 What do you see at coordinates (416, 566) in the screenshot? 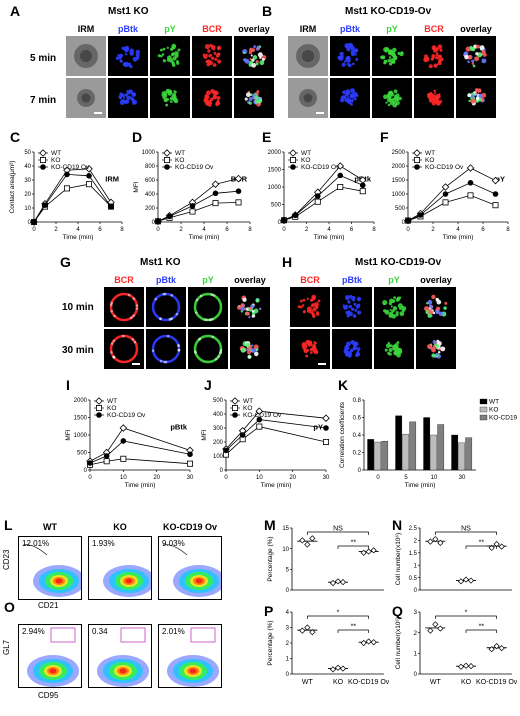
I see `y-tick-label: 1` at bounding box center [416, 566].